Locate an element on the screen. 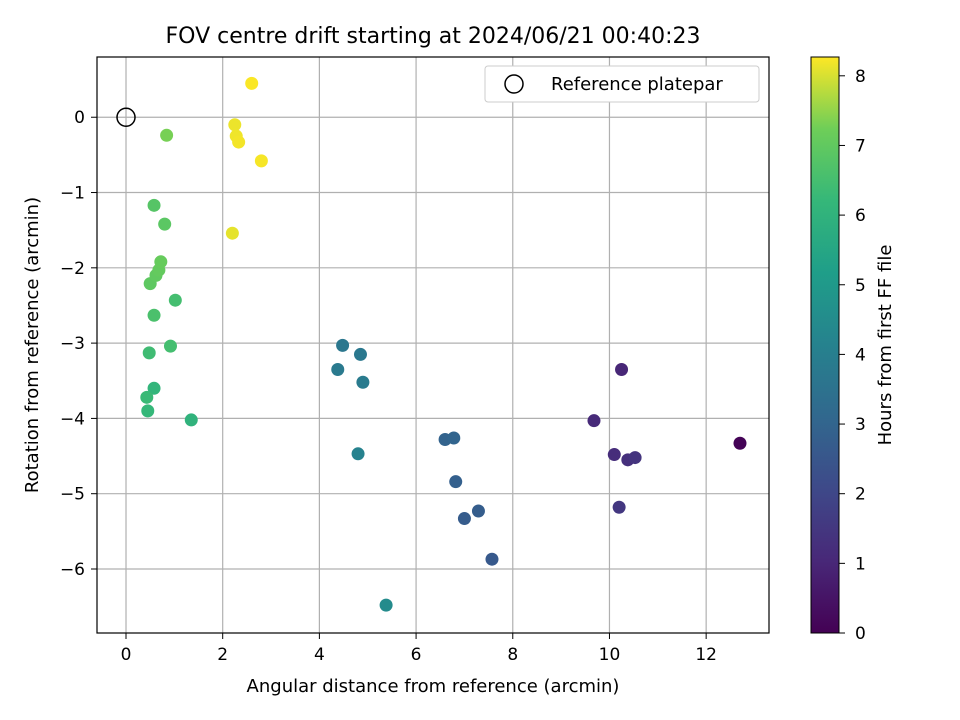 This screenshot has width=960, height=720. colorbar-tick-label: 0 is located at coordinates (860, 634).